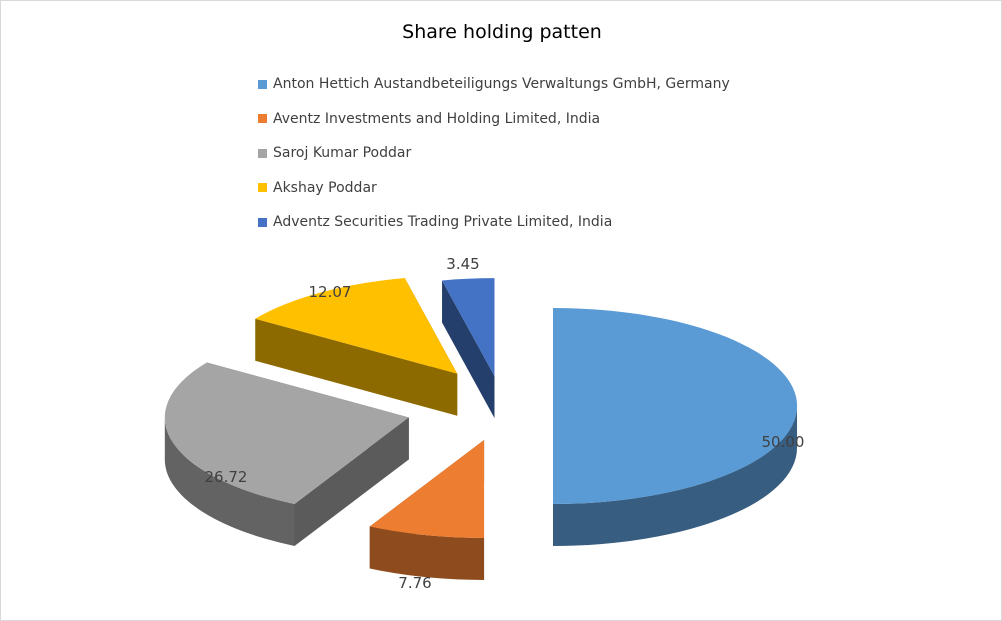 The width and height of the screenshot is (1002, 621). I want to click on chart-title: Share holding patten, so click(502, 32).